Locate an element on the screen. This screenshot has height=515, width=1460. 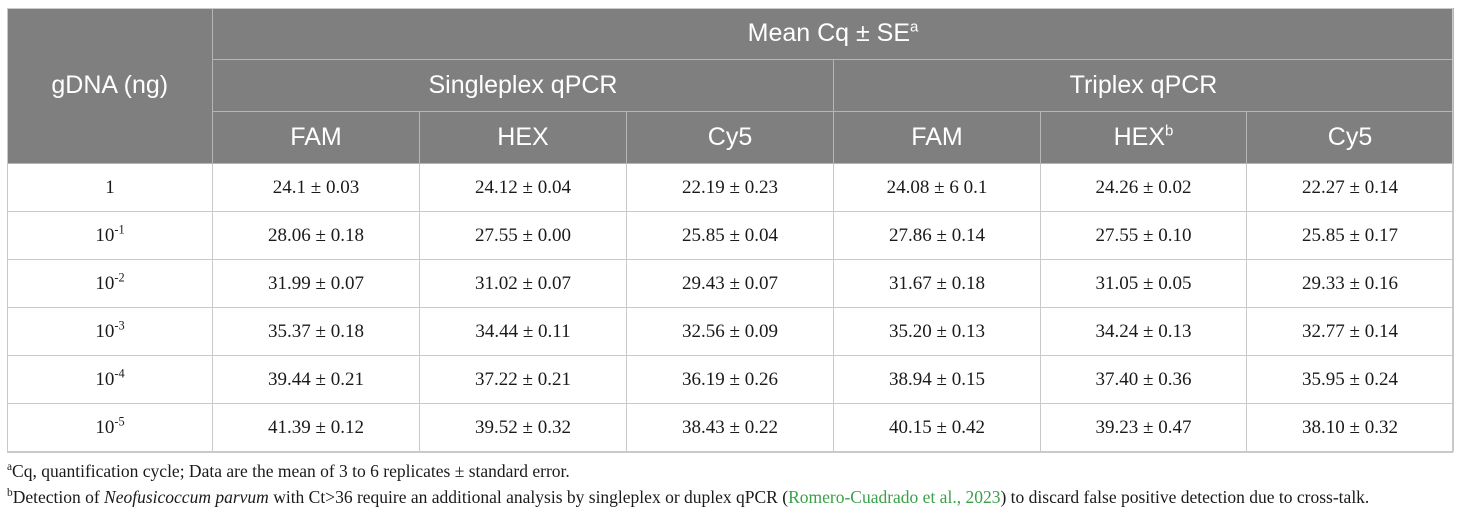
cq-value-cell: 35.95 ± 0.24 is located at coordinates (1350, 379).